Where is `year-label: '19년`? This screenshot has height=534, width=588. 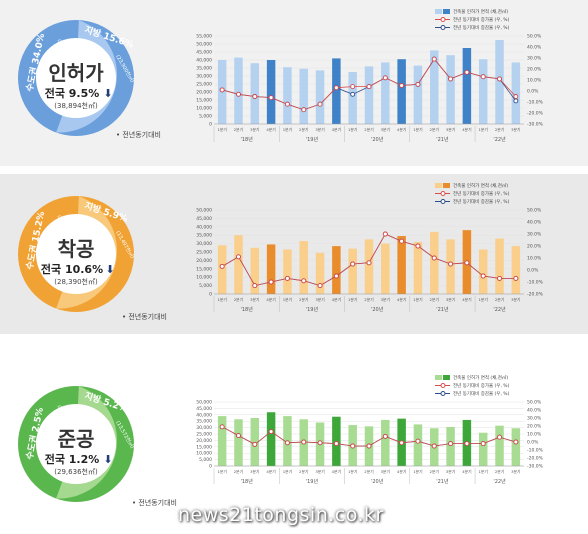
year-label: '19년 is located at coordinates (312, 139).